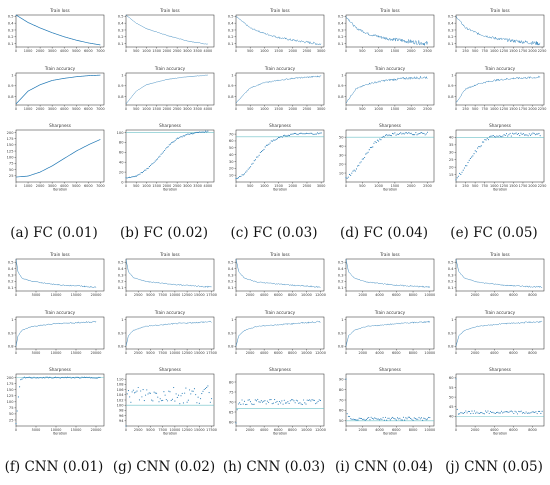 This screenshot has height=485, width=550. What do you see at coordinates (362, 186) in the screenshot?
I see `x-tick-label: 500` at bounding box center [362, 186].